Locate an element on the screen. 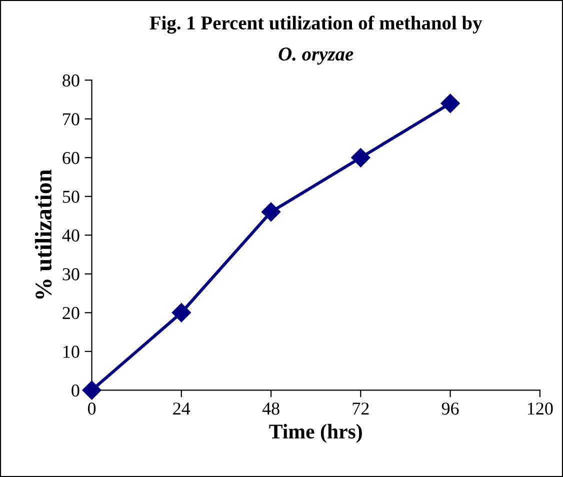  x-tick-label: 0 is located at coordinates (92, 408).